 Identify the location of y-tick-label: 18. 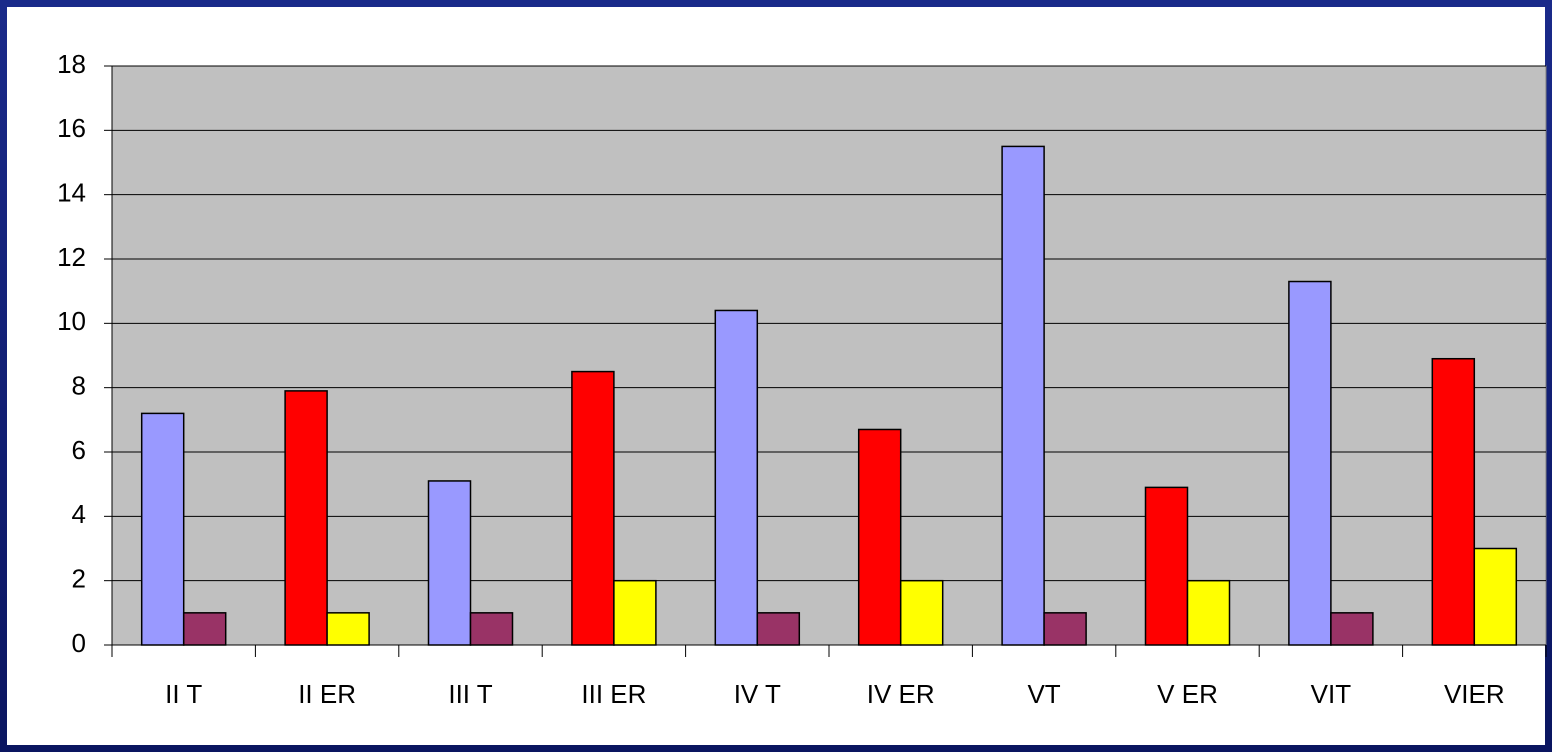
(71, 64).